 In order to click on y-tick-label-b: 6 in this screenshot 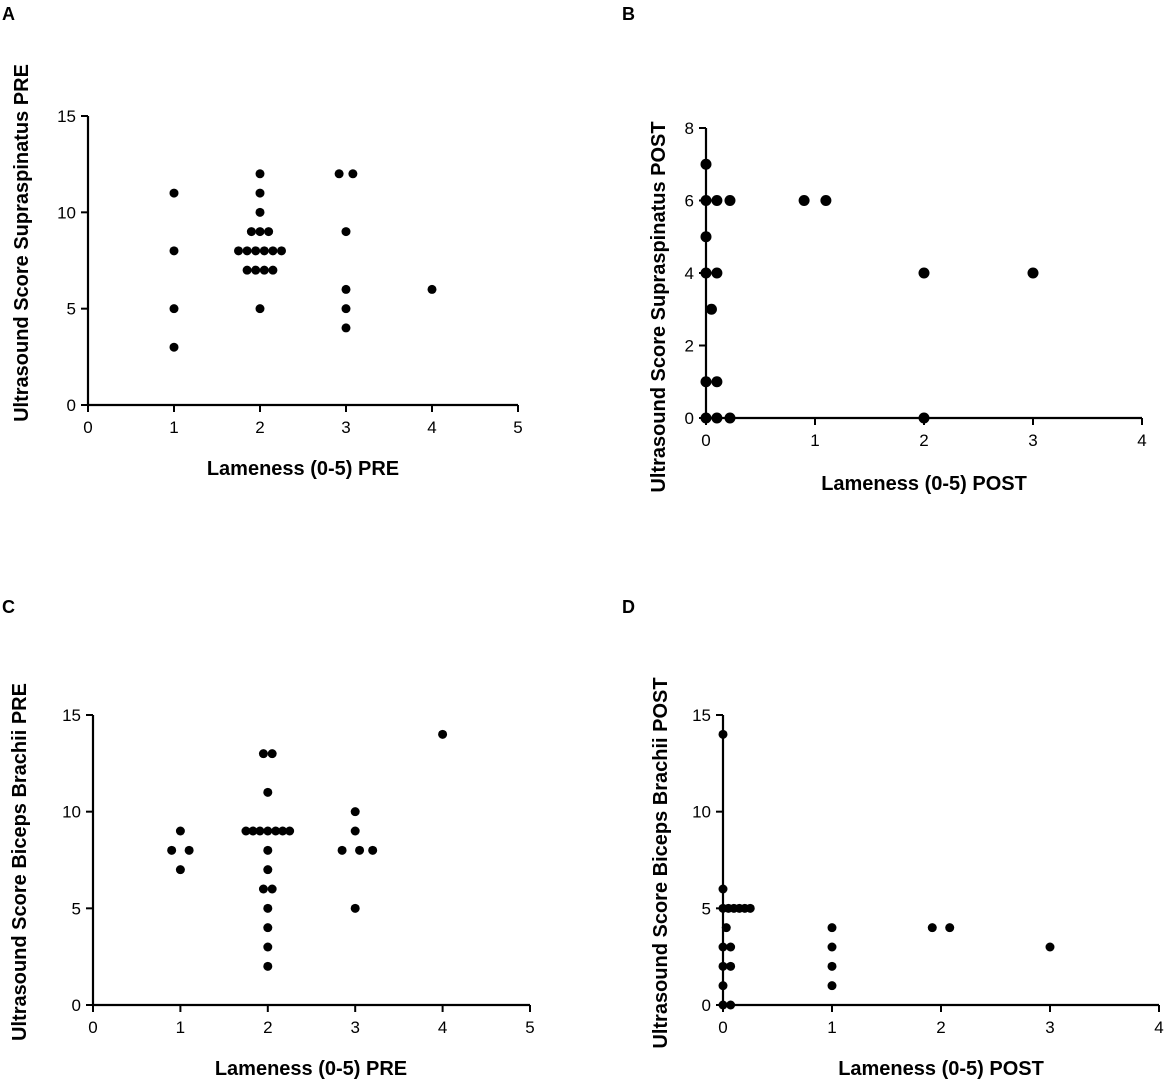, I will do `click(689, 201)`.